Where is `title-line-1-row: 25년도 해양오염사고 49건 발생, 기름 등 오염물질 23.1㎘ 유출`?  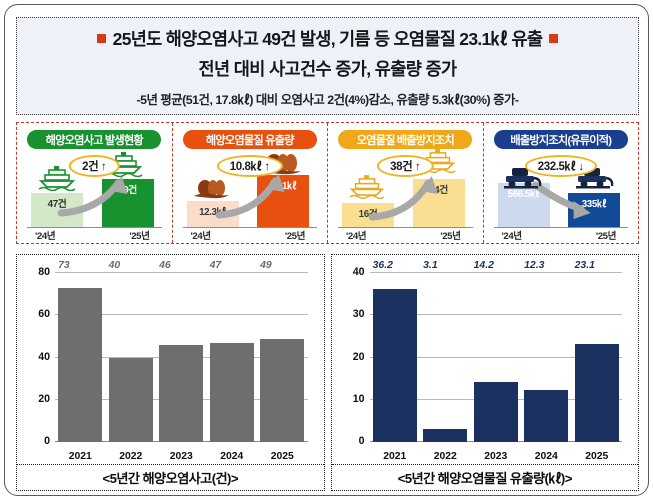
title-line-1-row: 25년도 해양오염사고 49건 발생, 기름 등 오염물질 23.1㎘ 유출 is located at coordinates (327, 38).